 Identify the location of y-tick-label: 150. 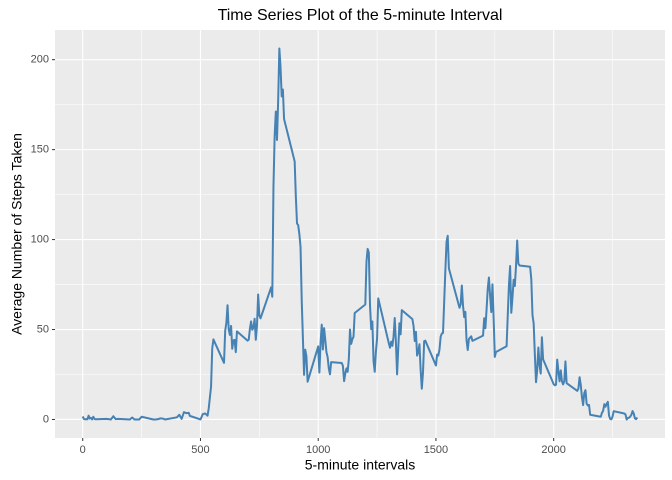
(40, 150).